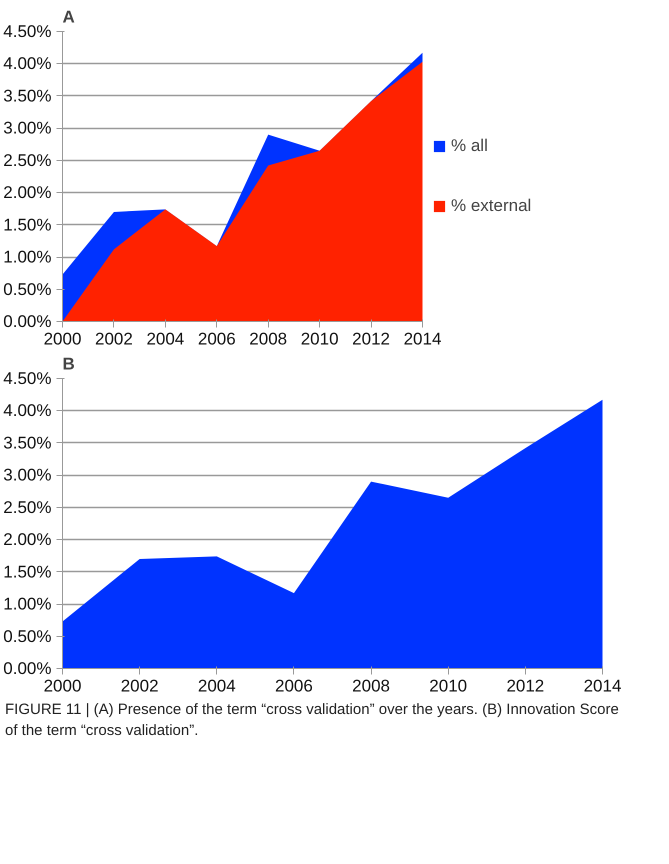 The height and width of the screenshot is (864, 669). Describe the element at coordinates (491, 206) in the screenshot. I see `legend-label: % external` at that location.